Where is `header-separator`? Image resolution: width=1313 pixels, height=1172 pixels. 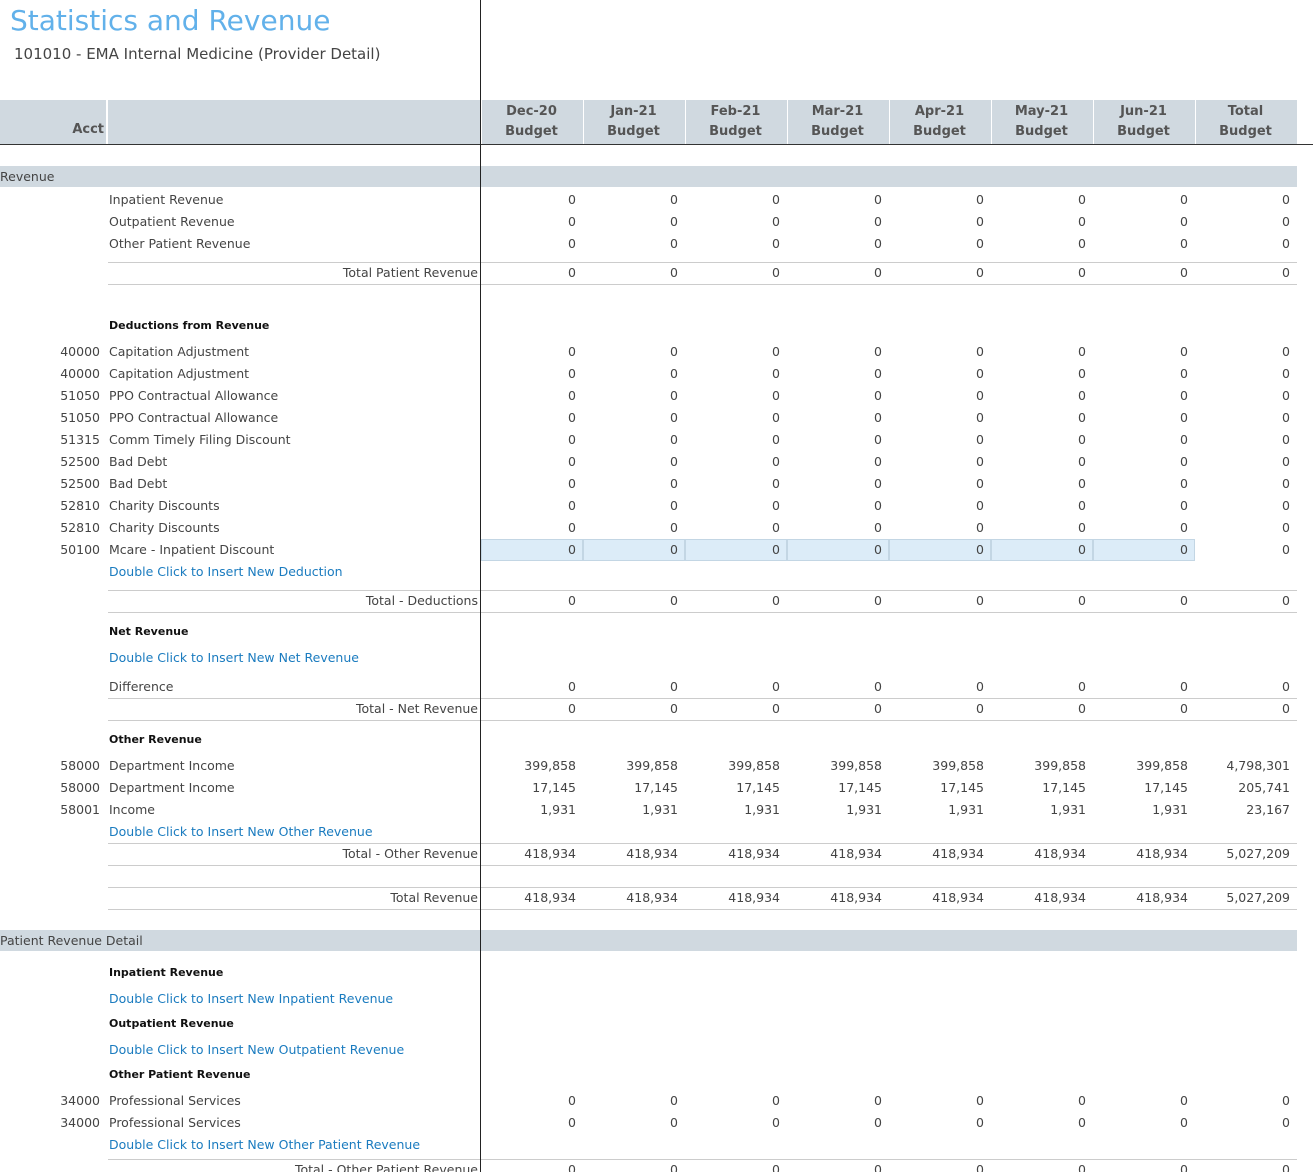
header-separator is located at coordinates (107, 122).